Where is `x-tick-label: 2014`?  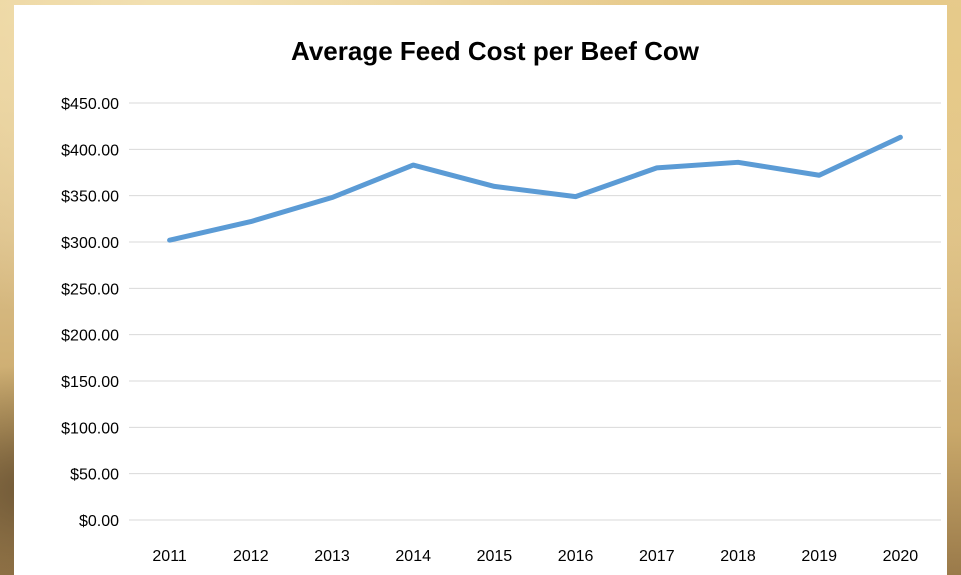
x-tick-label: 2014 is located at coordinates (413, 556).